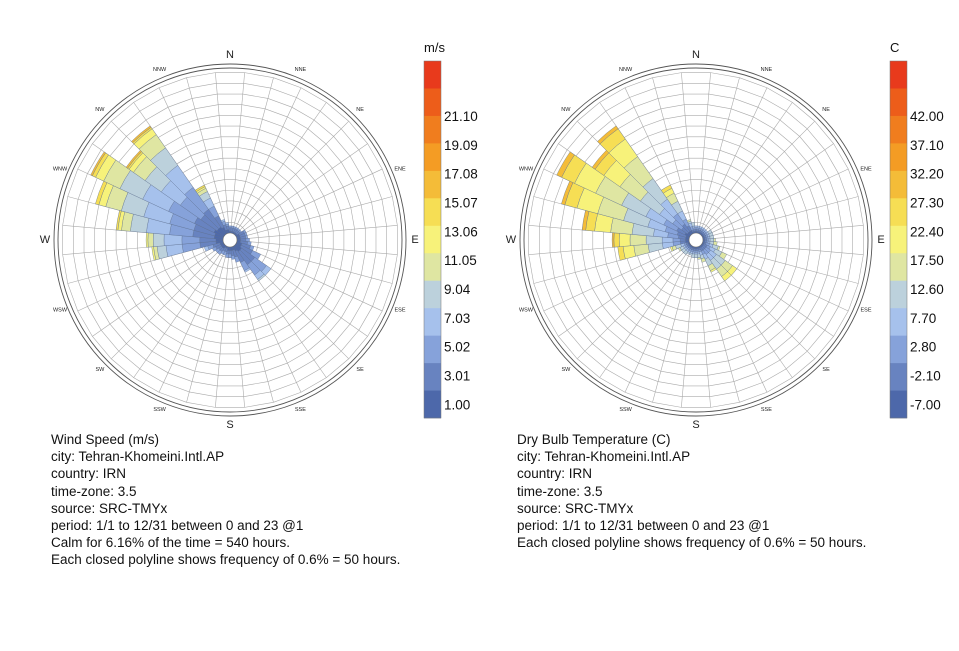 Image resolution: width=959 pixels, height=651 pixels. Describe the element at coordinates (927, 289) in the screenshot. I see `legend-tick-label: 12.60` at that location.